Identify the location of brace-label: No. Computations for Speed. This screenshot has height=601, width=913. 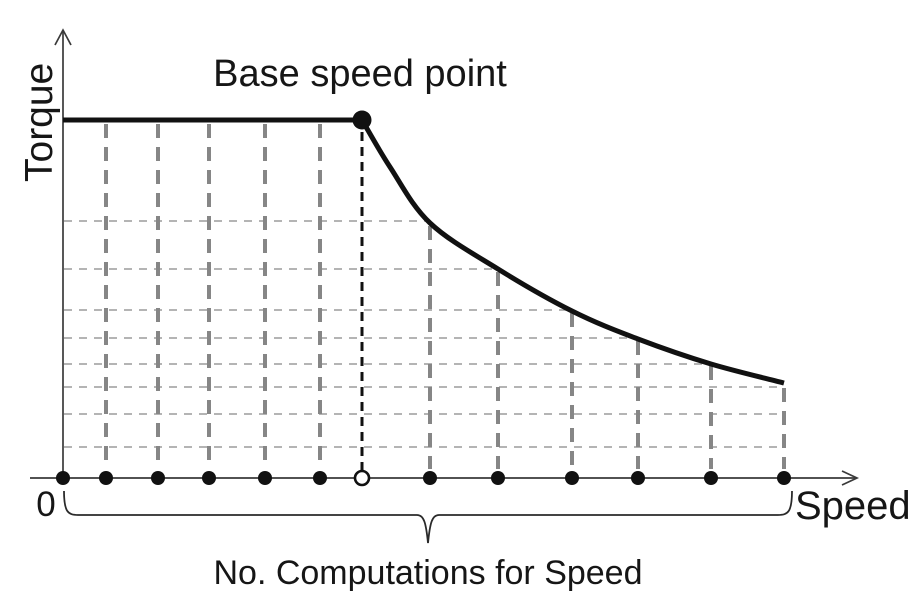
(427, 573).